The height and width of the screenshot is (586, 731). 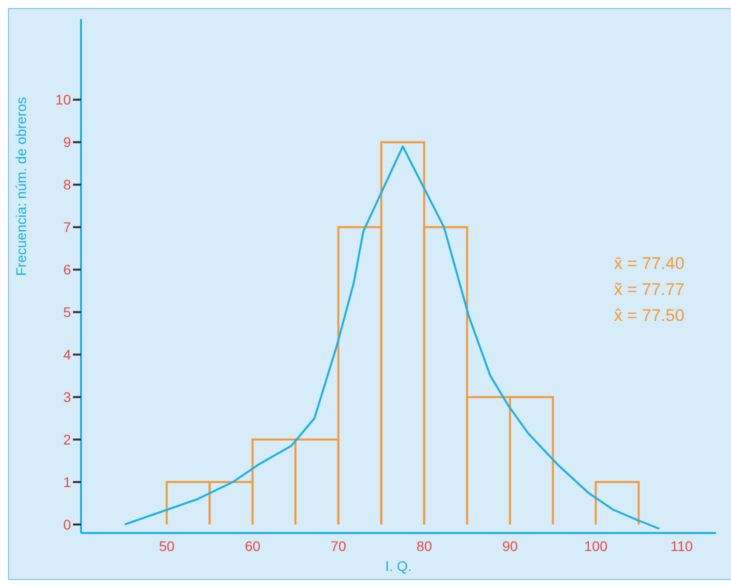 I want to click on x-tick-label: 70, so click(x=338, y=546).